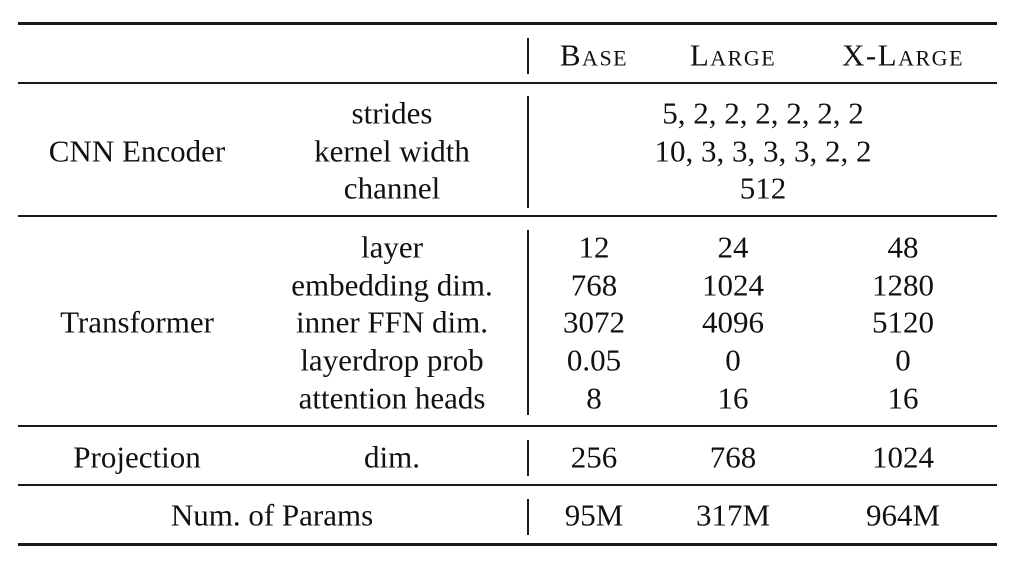  Describe the element at coordinates (594, 285) in the screenshot. I see `transformer-cell-base: 768` at that location.